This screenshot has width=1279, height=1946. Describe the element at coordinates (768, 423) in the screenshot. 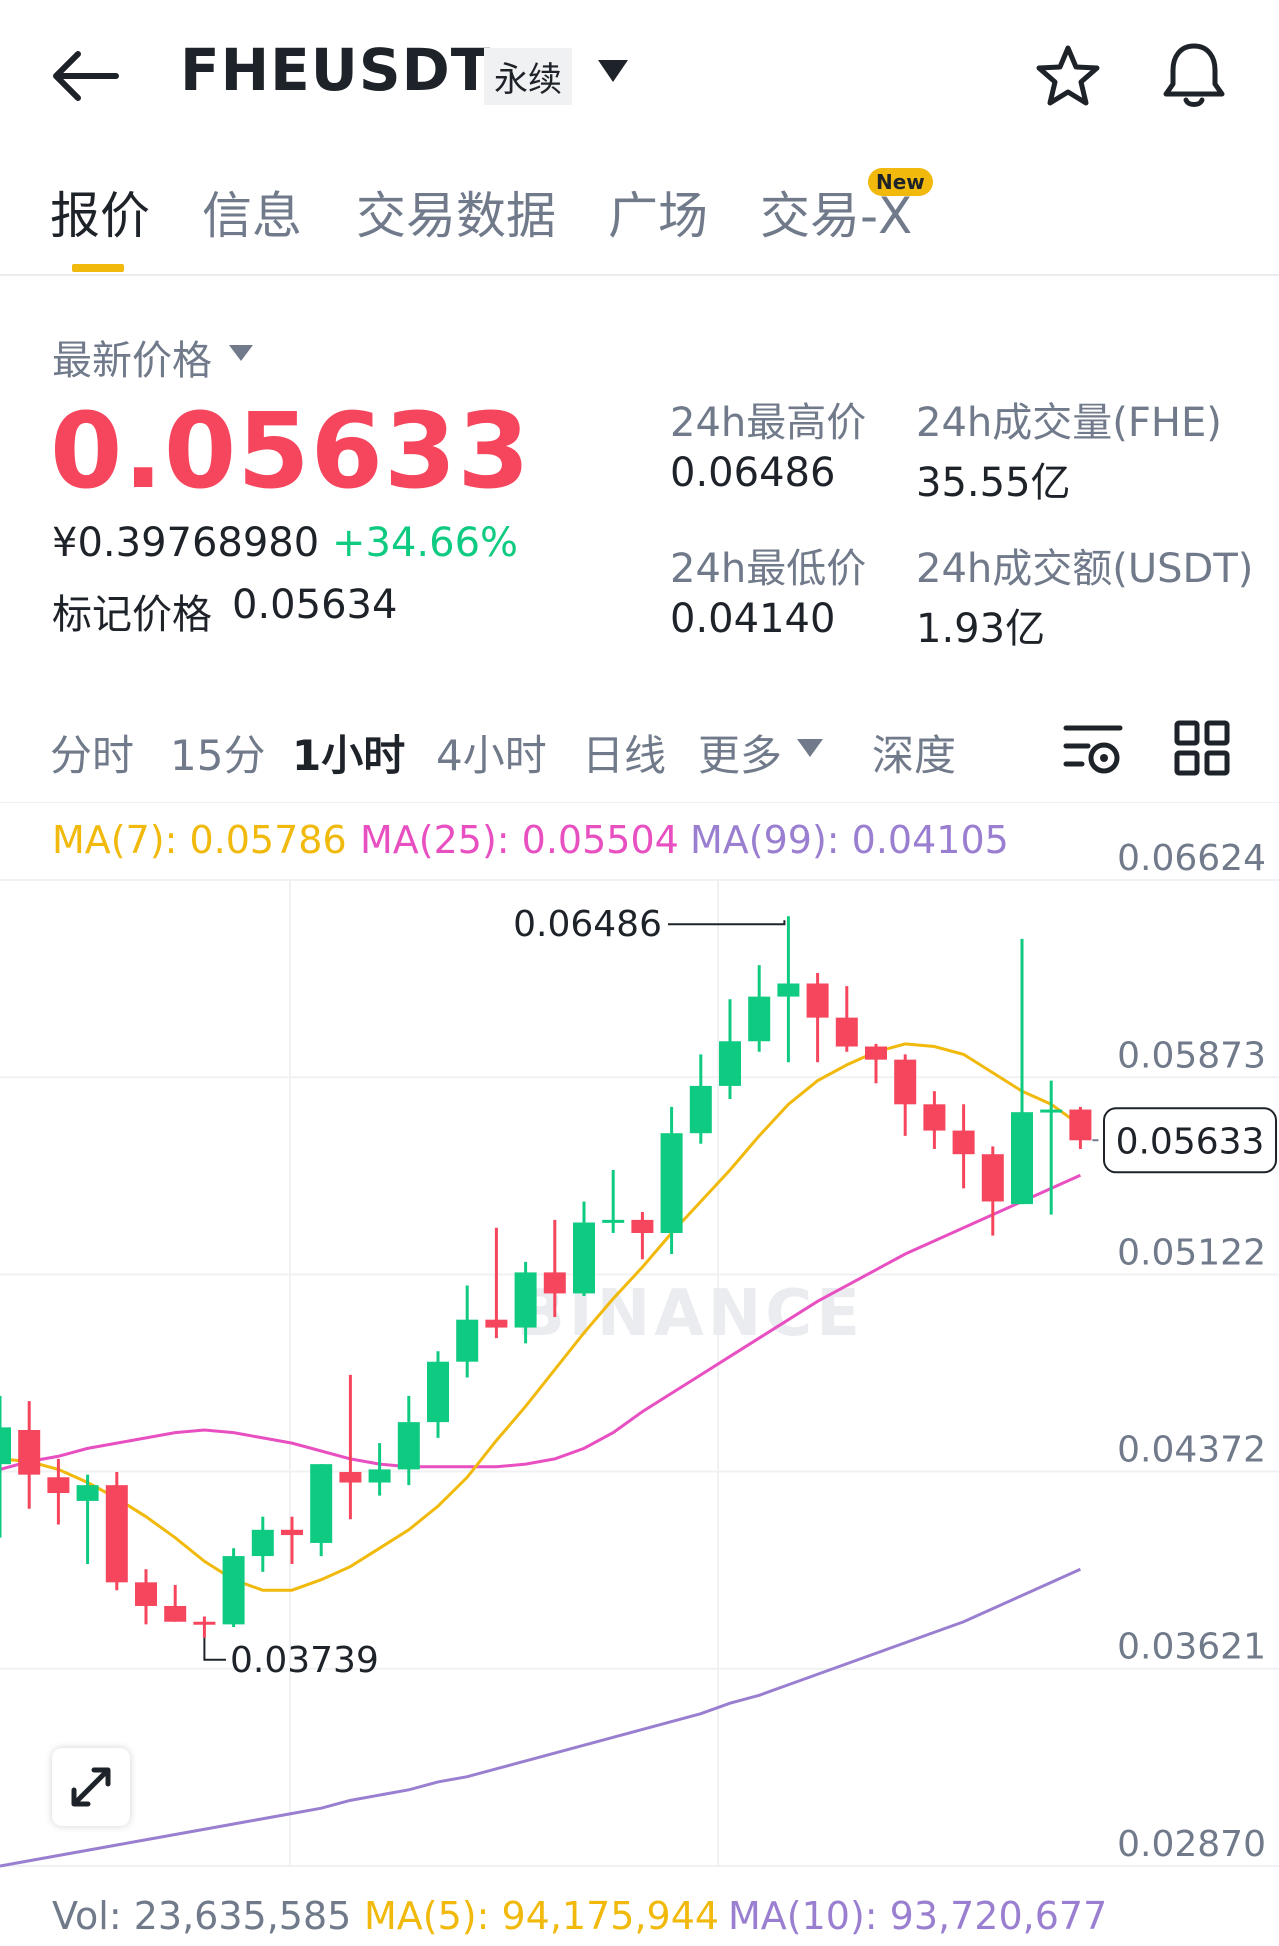

I see `high-24h-label: 24h最高价` at that location.